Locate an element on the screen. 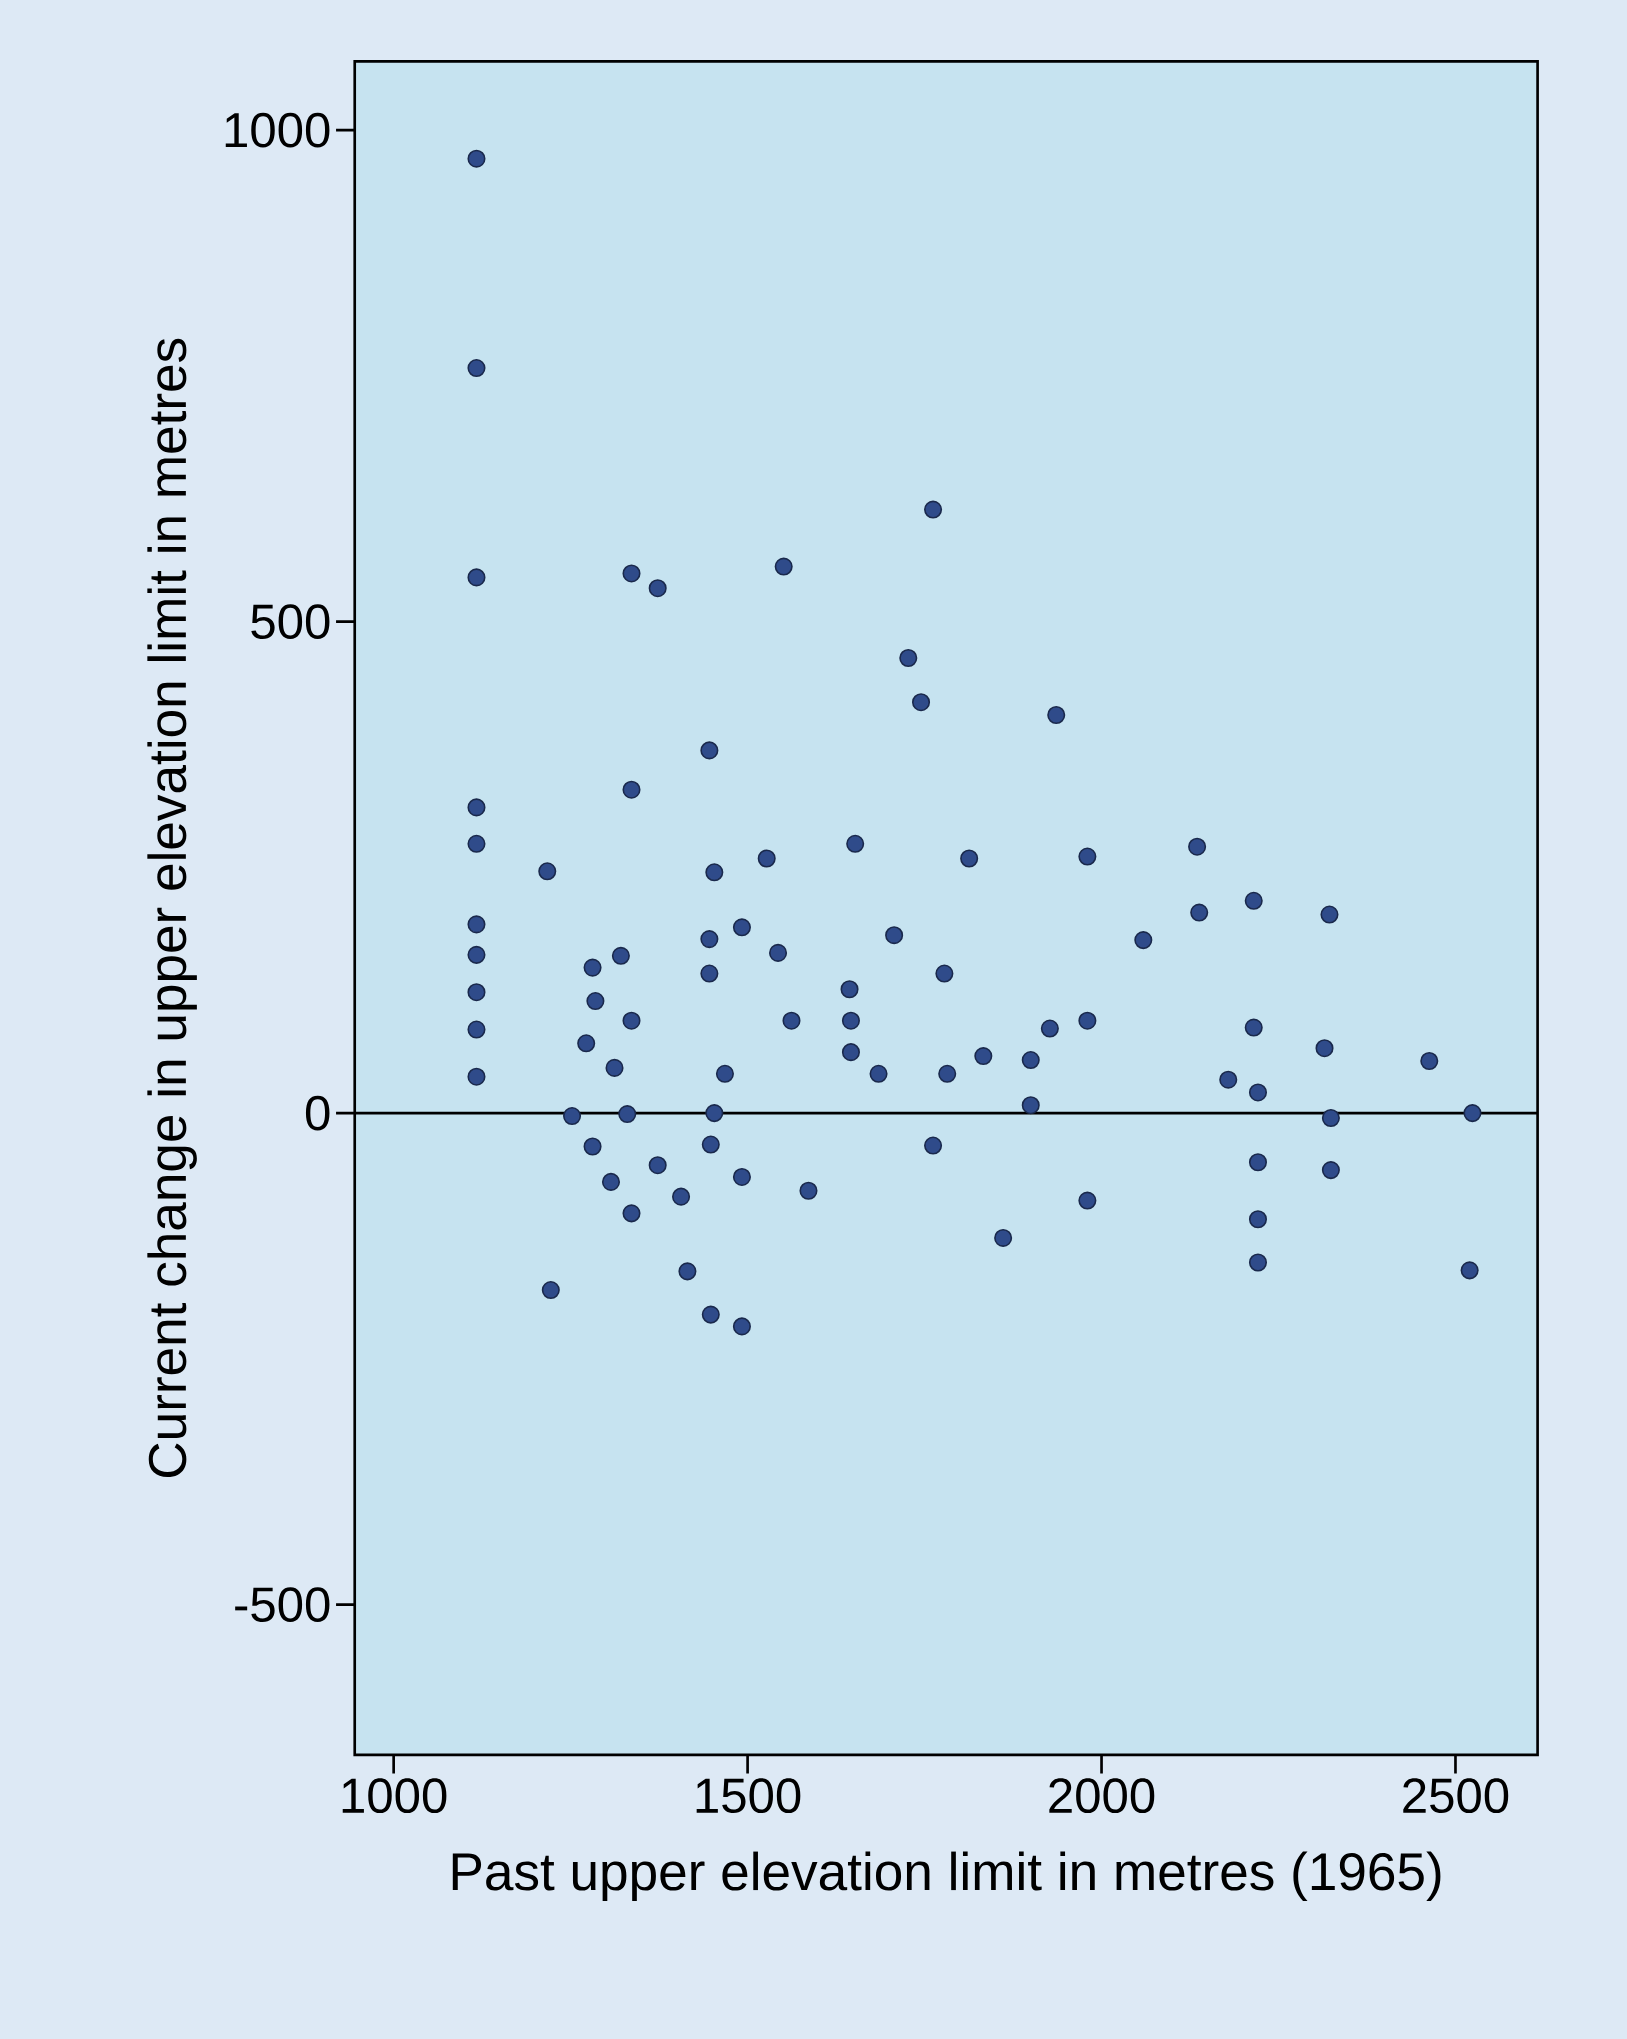  x-tick-label: 1500 is located at coordinates (748, 1796).